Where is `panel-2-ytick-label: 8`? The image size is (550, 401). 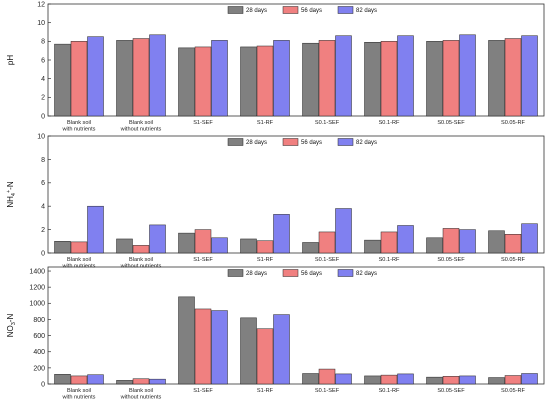 panel-2-ytick-label: 8 is located at coordinates (43, 160).